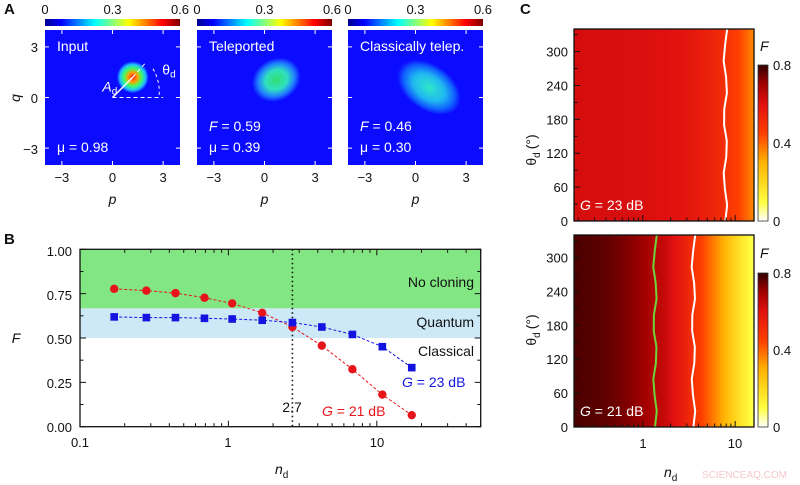 The image size is (800, 485). What do you see at coordinates (234, 147) in the screenshot?
I see `purity-label: μ = 0.39` at bounding box center [234, 147].